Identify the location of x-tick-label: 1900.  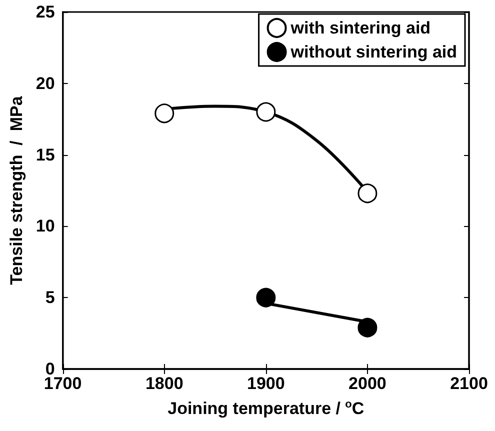
(265, 383).